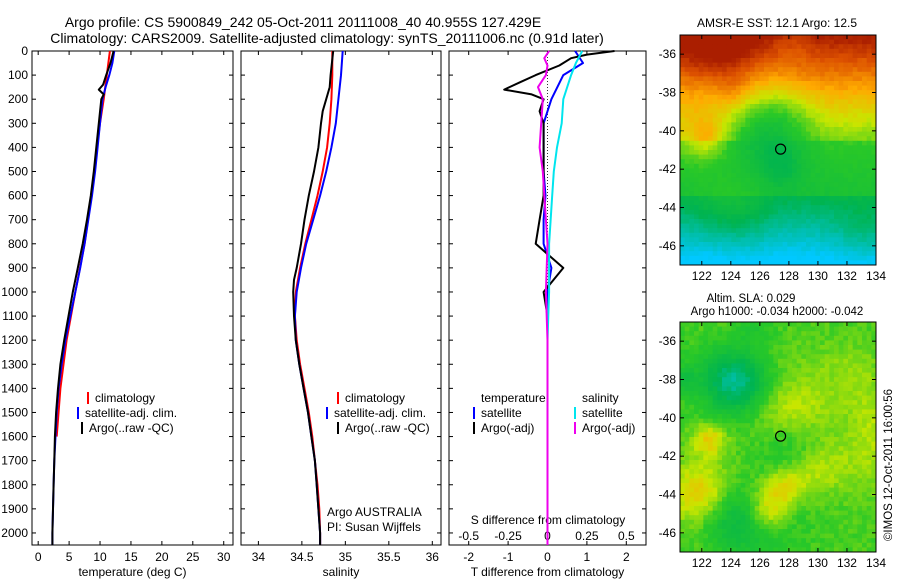  Describe the element at coordinates (302, 557) in the screenshot. I see `x-tick-label: 34.5` at that location.